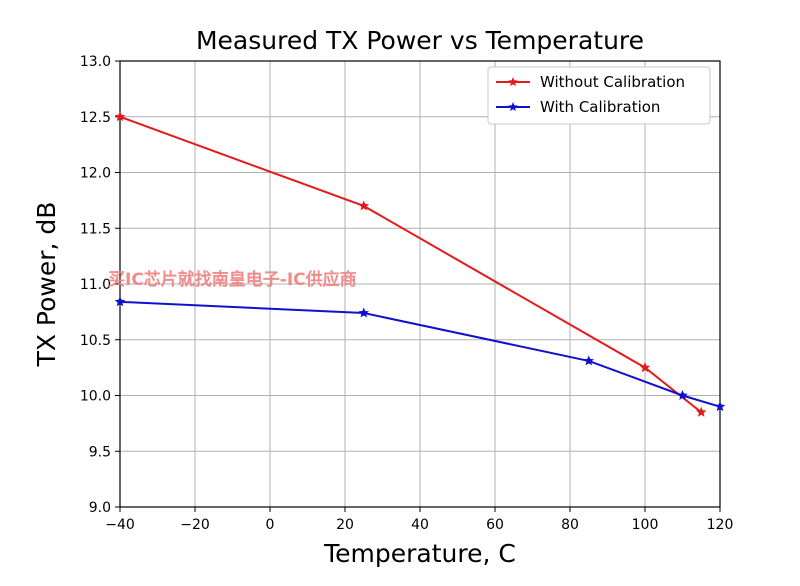  Describe the element at coordinates (95, 285) in the screenshot. I see `y-tick-label: 11.0` at that location.